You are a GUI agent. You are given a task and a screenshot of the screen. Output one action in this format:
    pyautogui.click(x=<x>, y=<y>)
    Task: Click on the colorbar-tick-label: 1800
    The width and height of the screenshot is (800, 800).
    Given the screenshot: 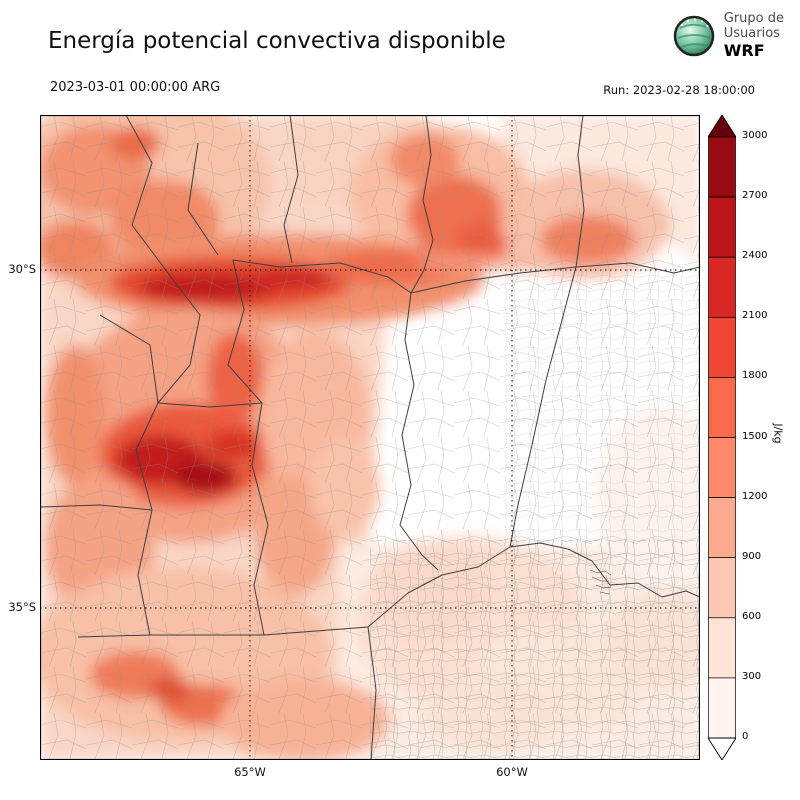 What is the action you would take?
    pyautogui.click(x=755, y=375)
    